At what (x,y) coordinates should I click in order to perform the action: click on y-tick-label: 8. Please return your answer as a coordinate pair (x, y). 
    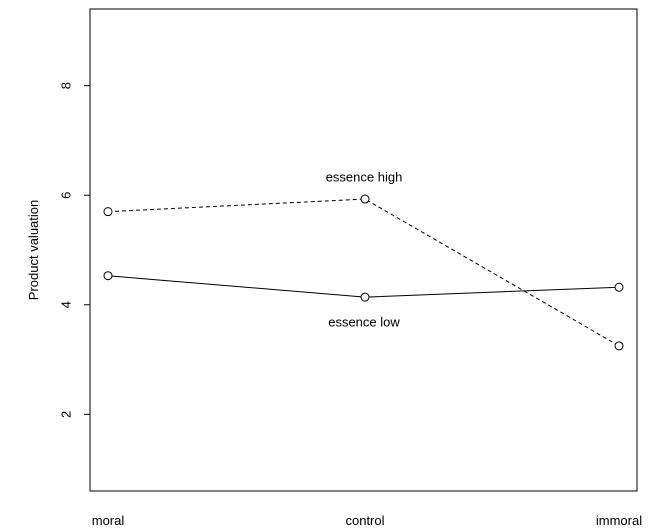
    Looking at the image, I should click on (66, 85).